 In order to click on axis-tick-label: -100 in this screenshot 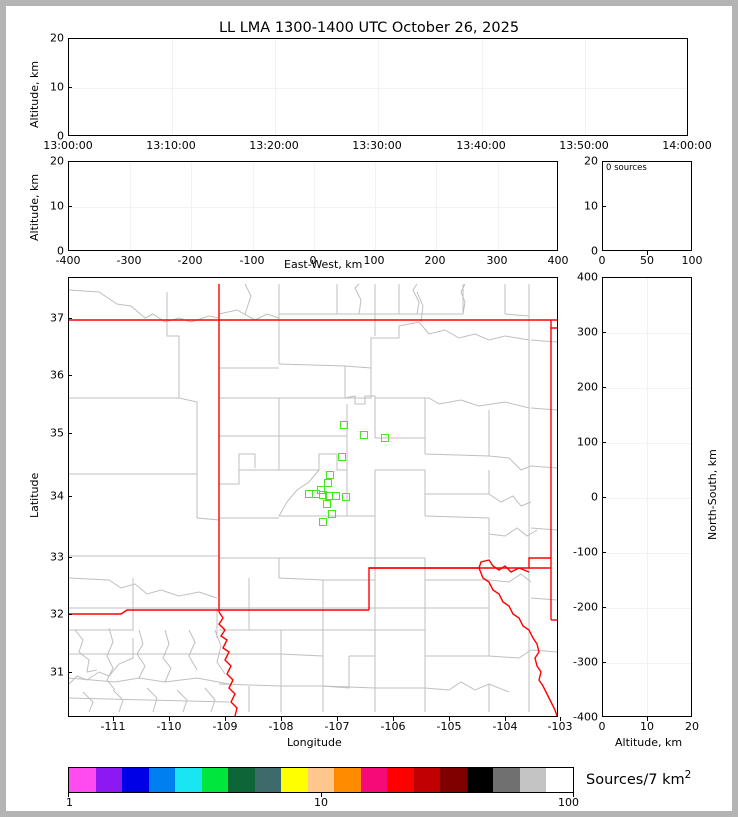, I will do `click(252, 260)`.